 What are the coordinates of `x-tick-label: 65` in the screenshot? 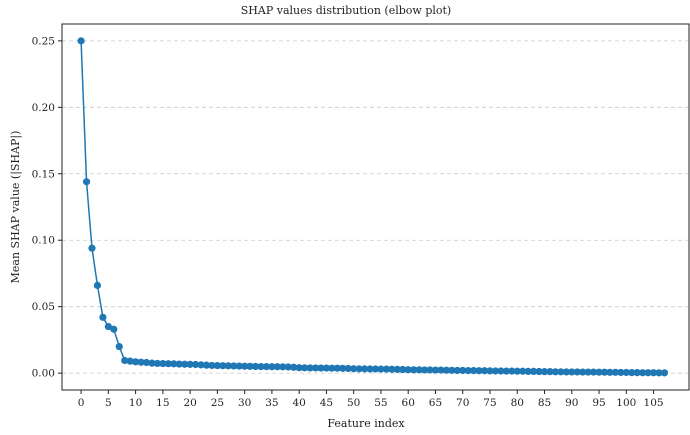 It's located at (435, 403).